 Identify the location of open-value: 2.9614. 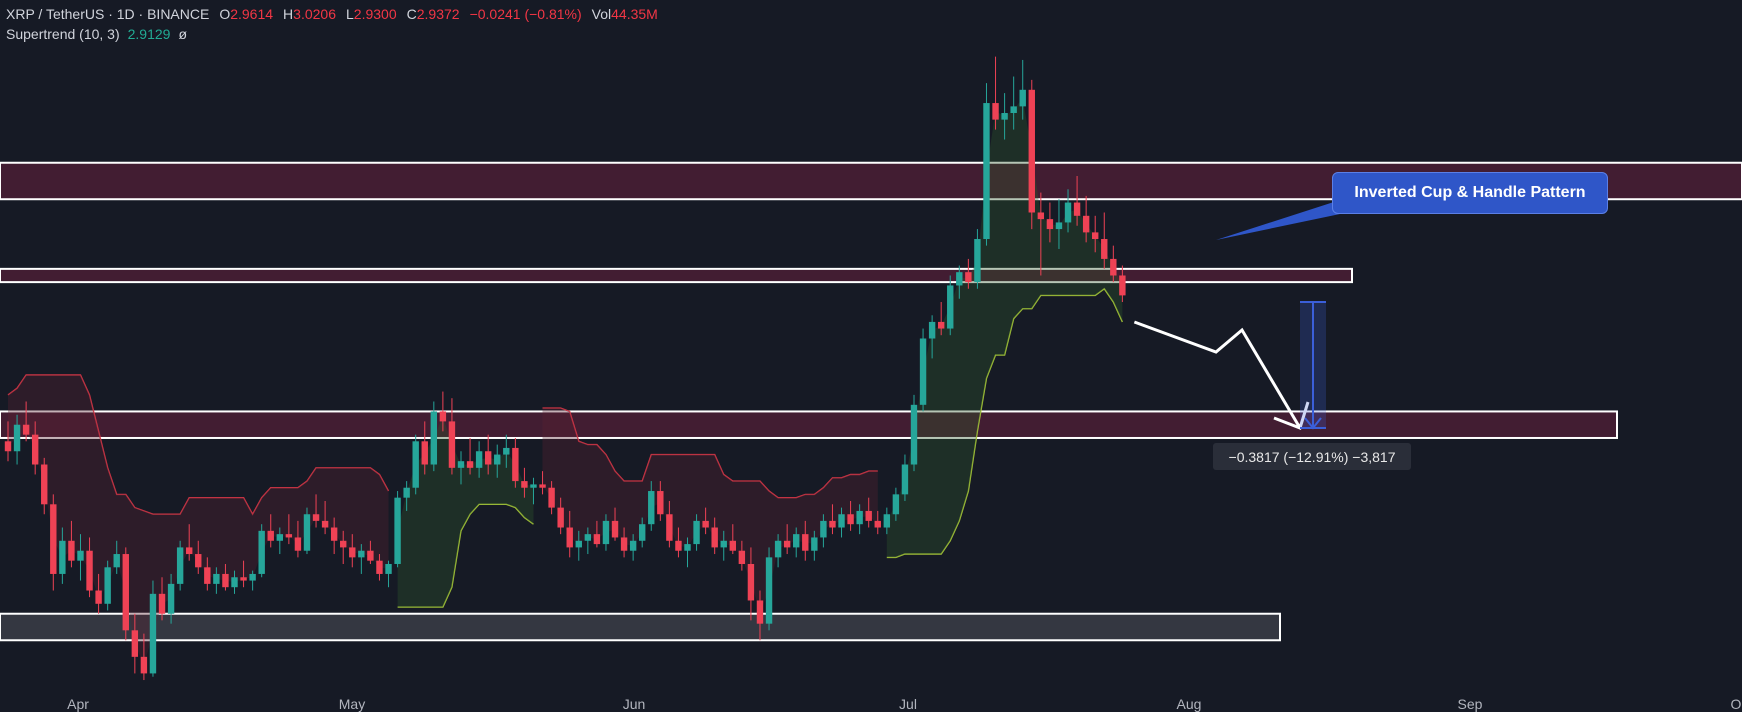
(252, 14).